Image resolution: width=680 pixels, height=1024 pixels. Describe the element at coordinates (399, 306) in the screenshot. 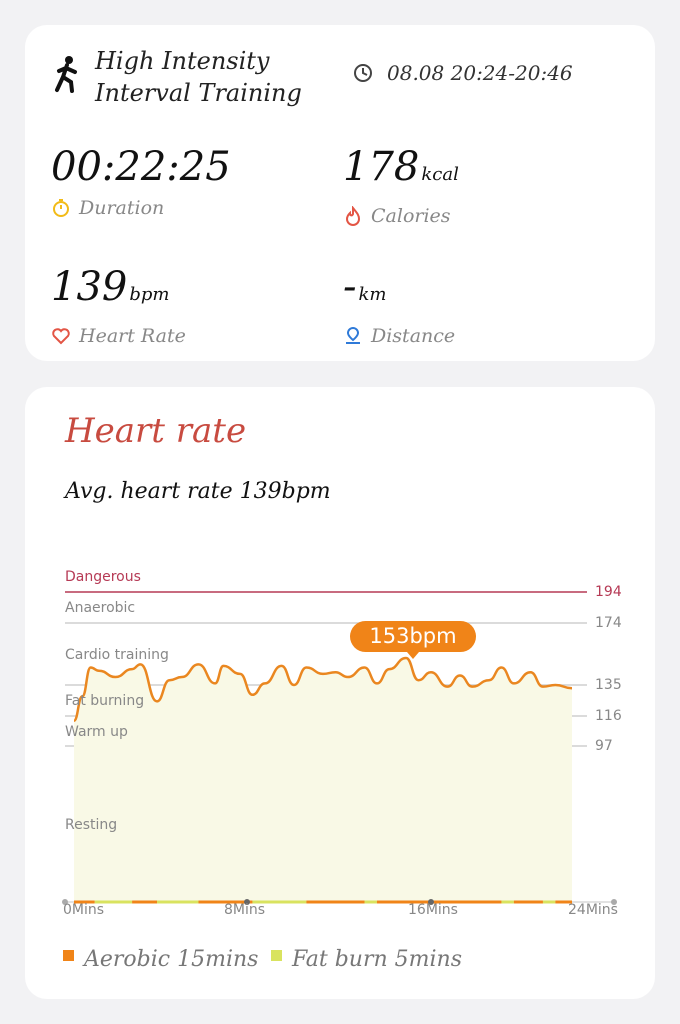

I see `distance-metric: - km Distance` at that location.